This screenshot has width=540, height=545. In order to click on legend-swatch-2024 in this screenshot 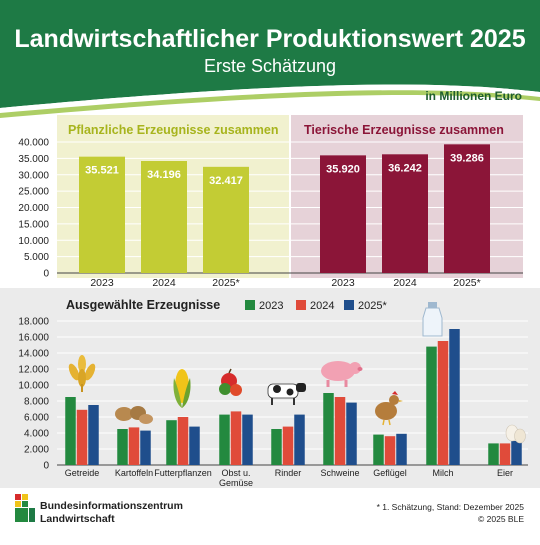, I will do `click(301, 305)`.